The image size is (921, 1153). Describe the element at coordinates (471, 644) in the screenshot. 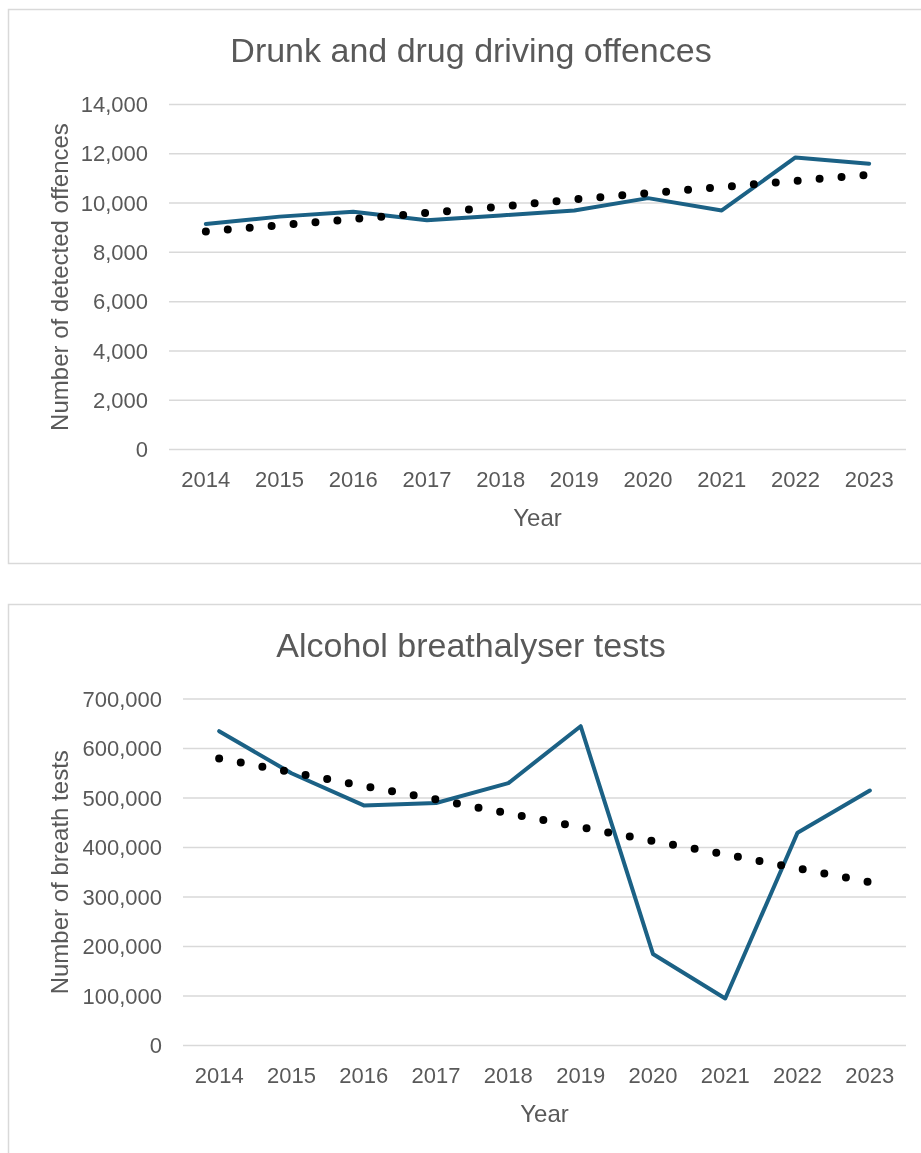

I see `chart-title: Alcohol breathalyser tests` at that location.